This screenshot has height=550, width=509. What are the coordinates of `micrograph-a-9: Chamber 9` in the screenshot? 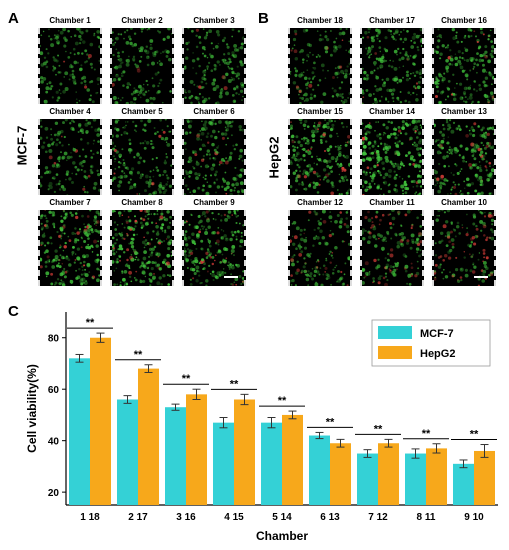 It's located at (214, 242).